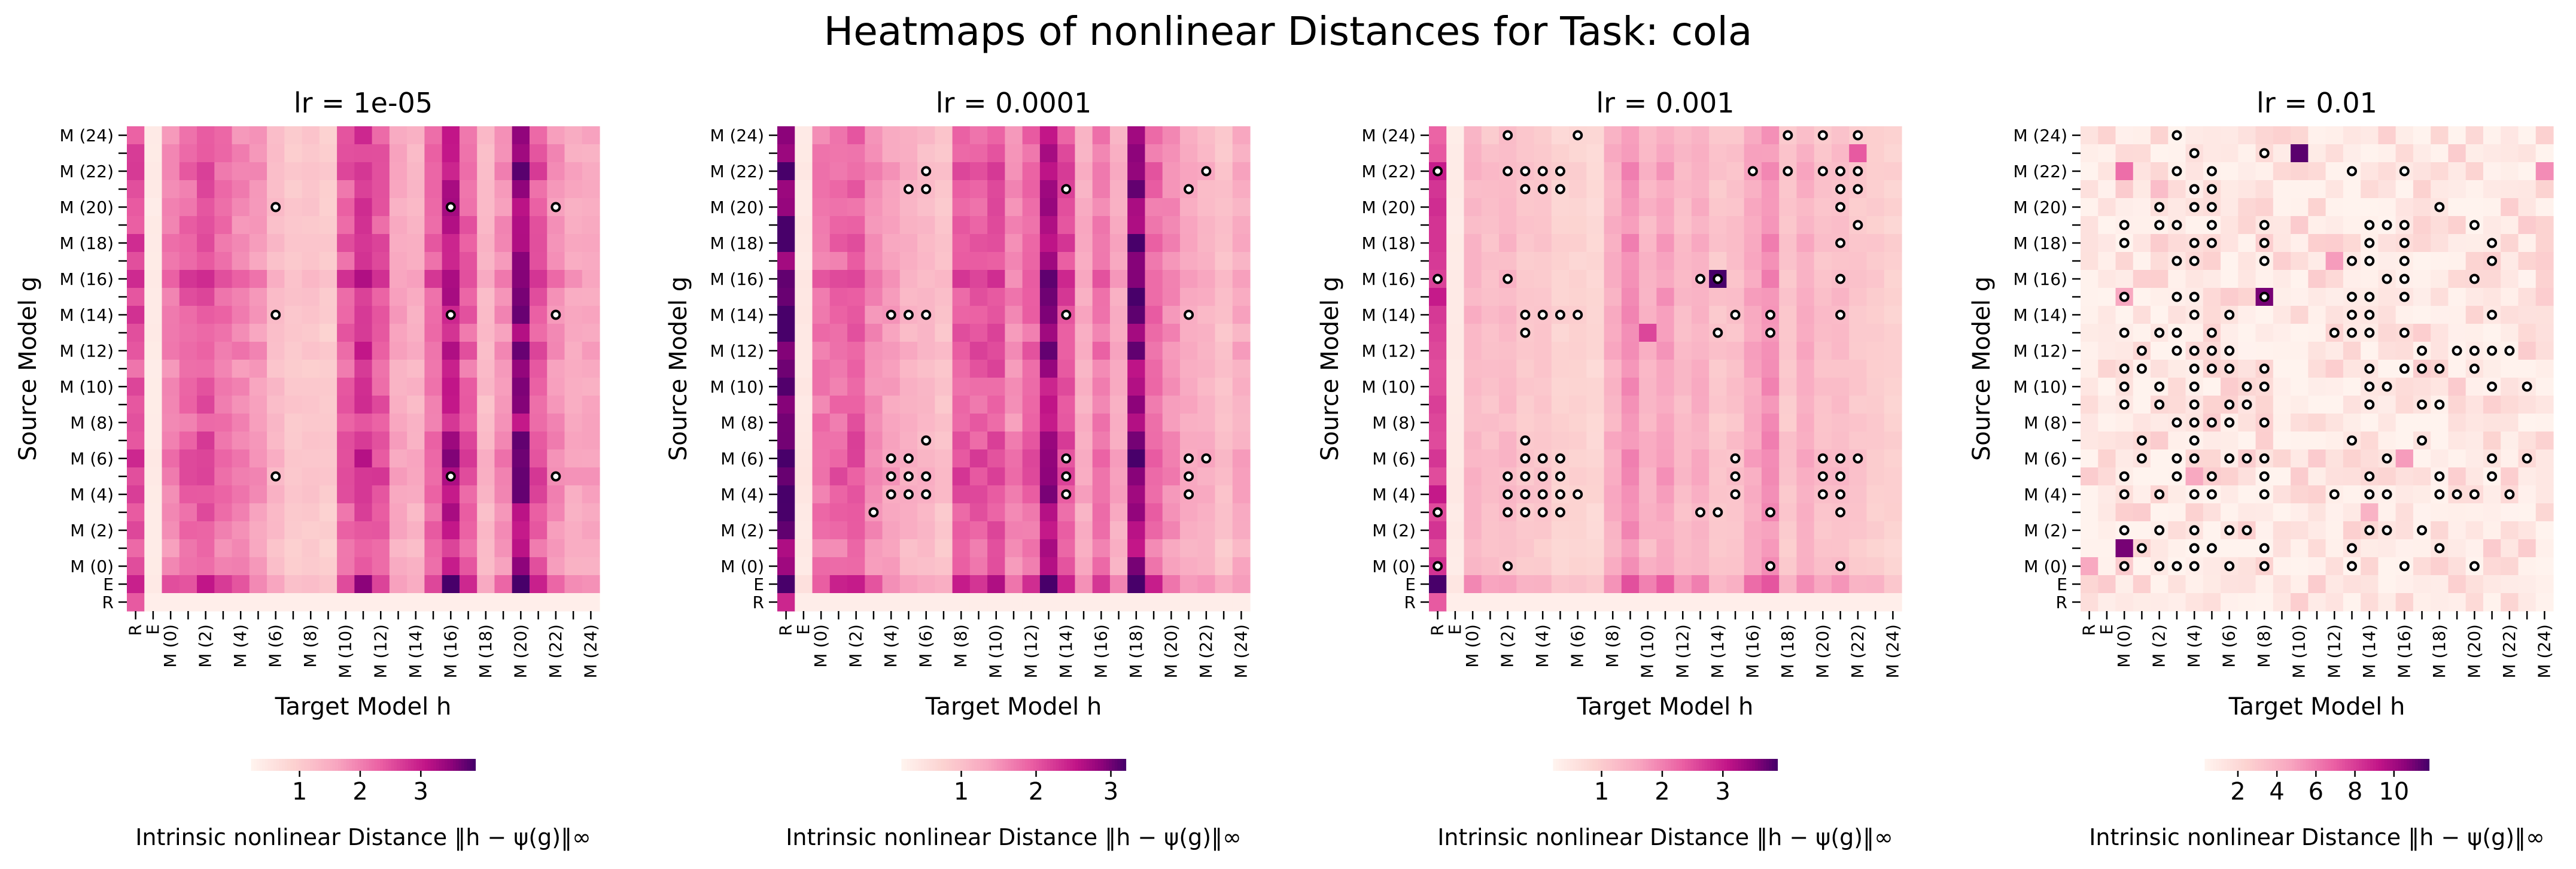 This screenshot has height=869, width=2576. Describe the element at coordinates (1472, 646) in the screenshot. I see `x-tick-label: M (0)` at that location.